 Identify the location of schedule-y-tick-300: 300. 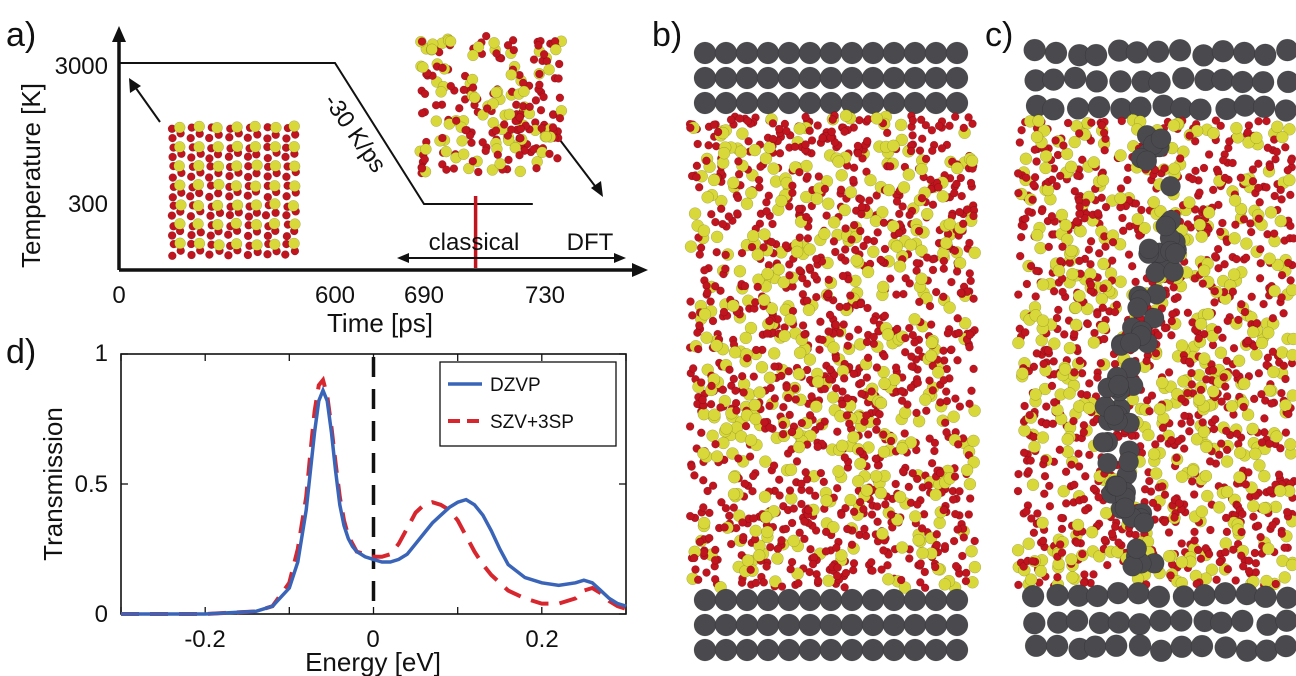
(88, 204).